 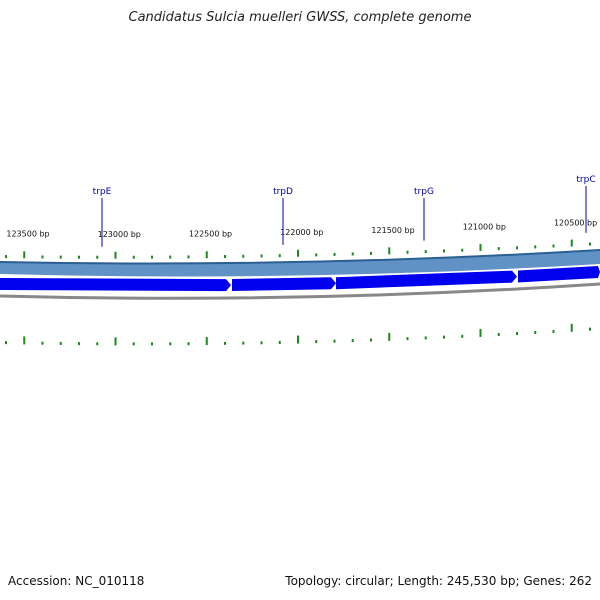 What do you see at coordinates (300, 257) in the screenshot?
I see `forward-strand-track-edge` at bounding box center [300, 257].